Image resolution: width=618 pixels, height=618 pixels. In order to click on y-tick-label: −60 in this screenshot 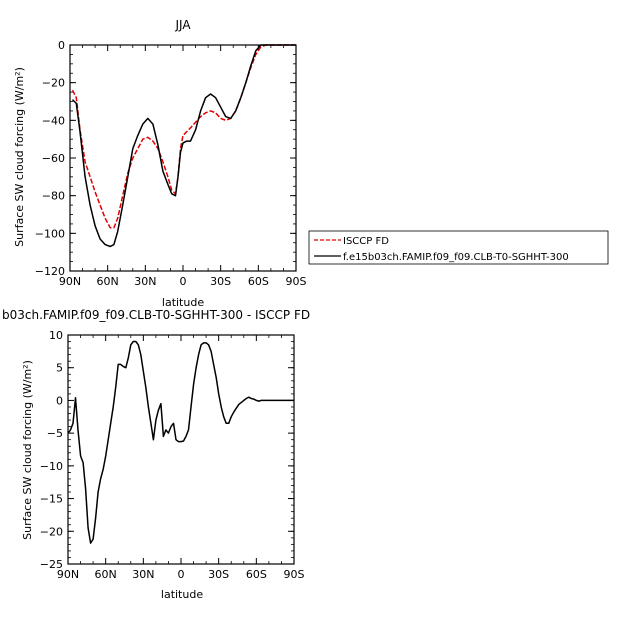, I will do `click(53, 158)`.